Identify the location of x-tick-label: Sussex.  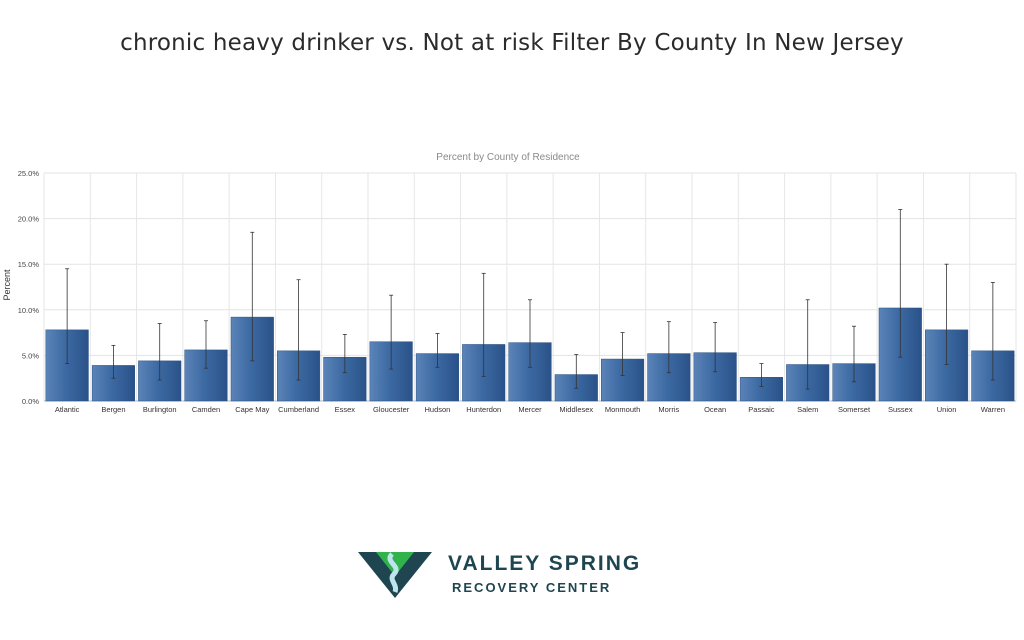
(900, 409).